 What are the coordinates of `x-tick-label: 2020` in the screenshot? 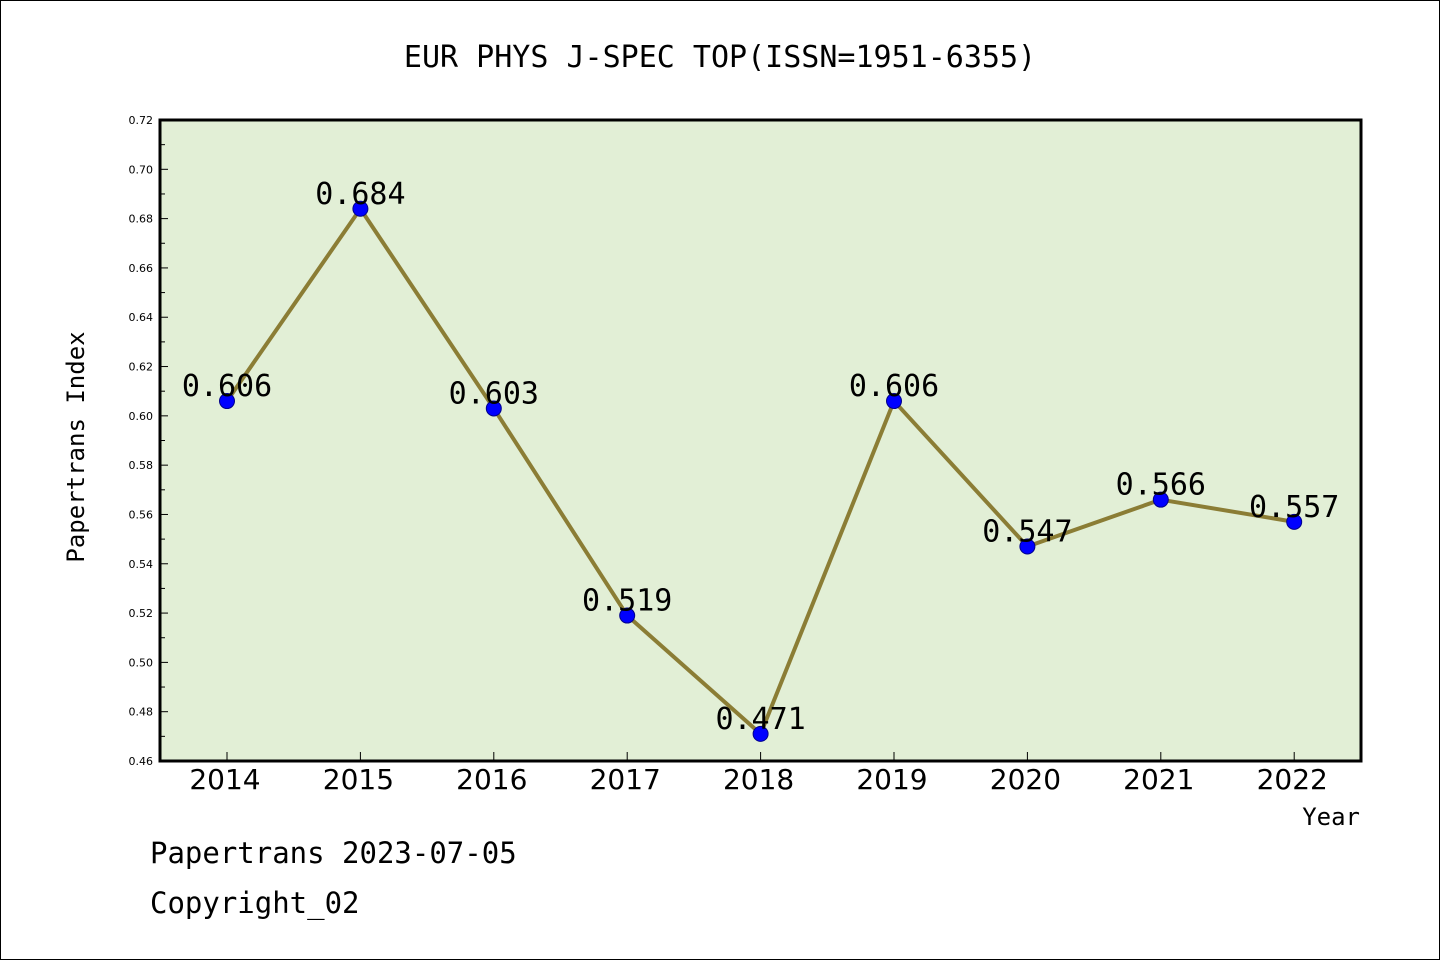 It's located at (1025, 779).